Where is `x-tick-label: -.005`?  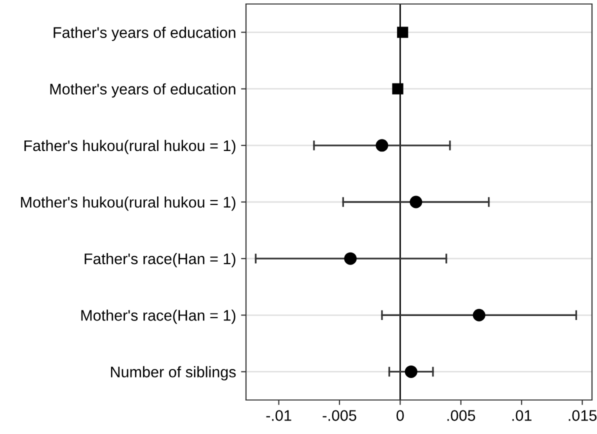 x-tick-label: -.005 is located at coordinates (339, 415).